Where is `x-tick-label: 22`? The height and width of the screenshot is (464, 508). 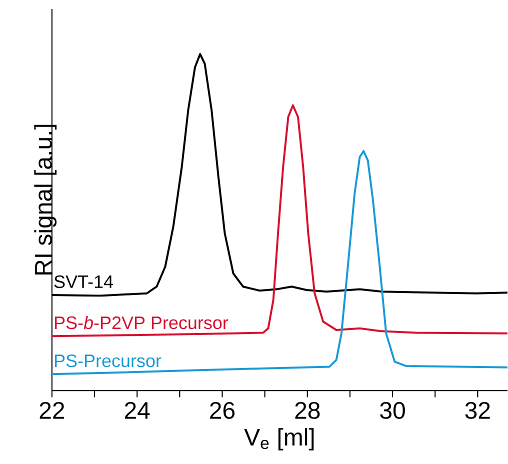
x-tick-label: 22 is located at coordinates (52, 410).